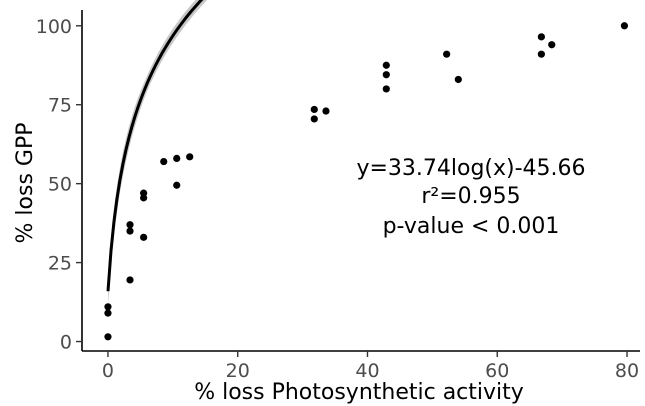 The width and height of the screenshot is (645, 406). Describe the element at coordinates (359, 392) in the screenshot. I see `x-axis-title: % loss Photosynthetic activity` at that location.